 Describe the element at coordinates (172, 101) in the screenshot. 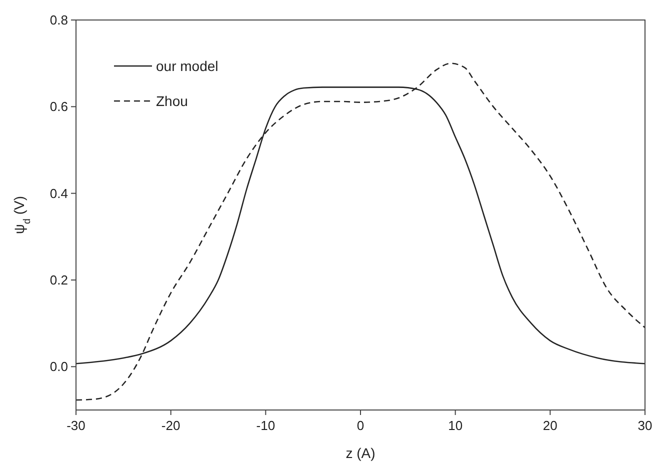

I see `legend-label: Zhou` at that location.